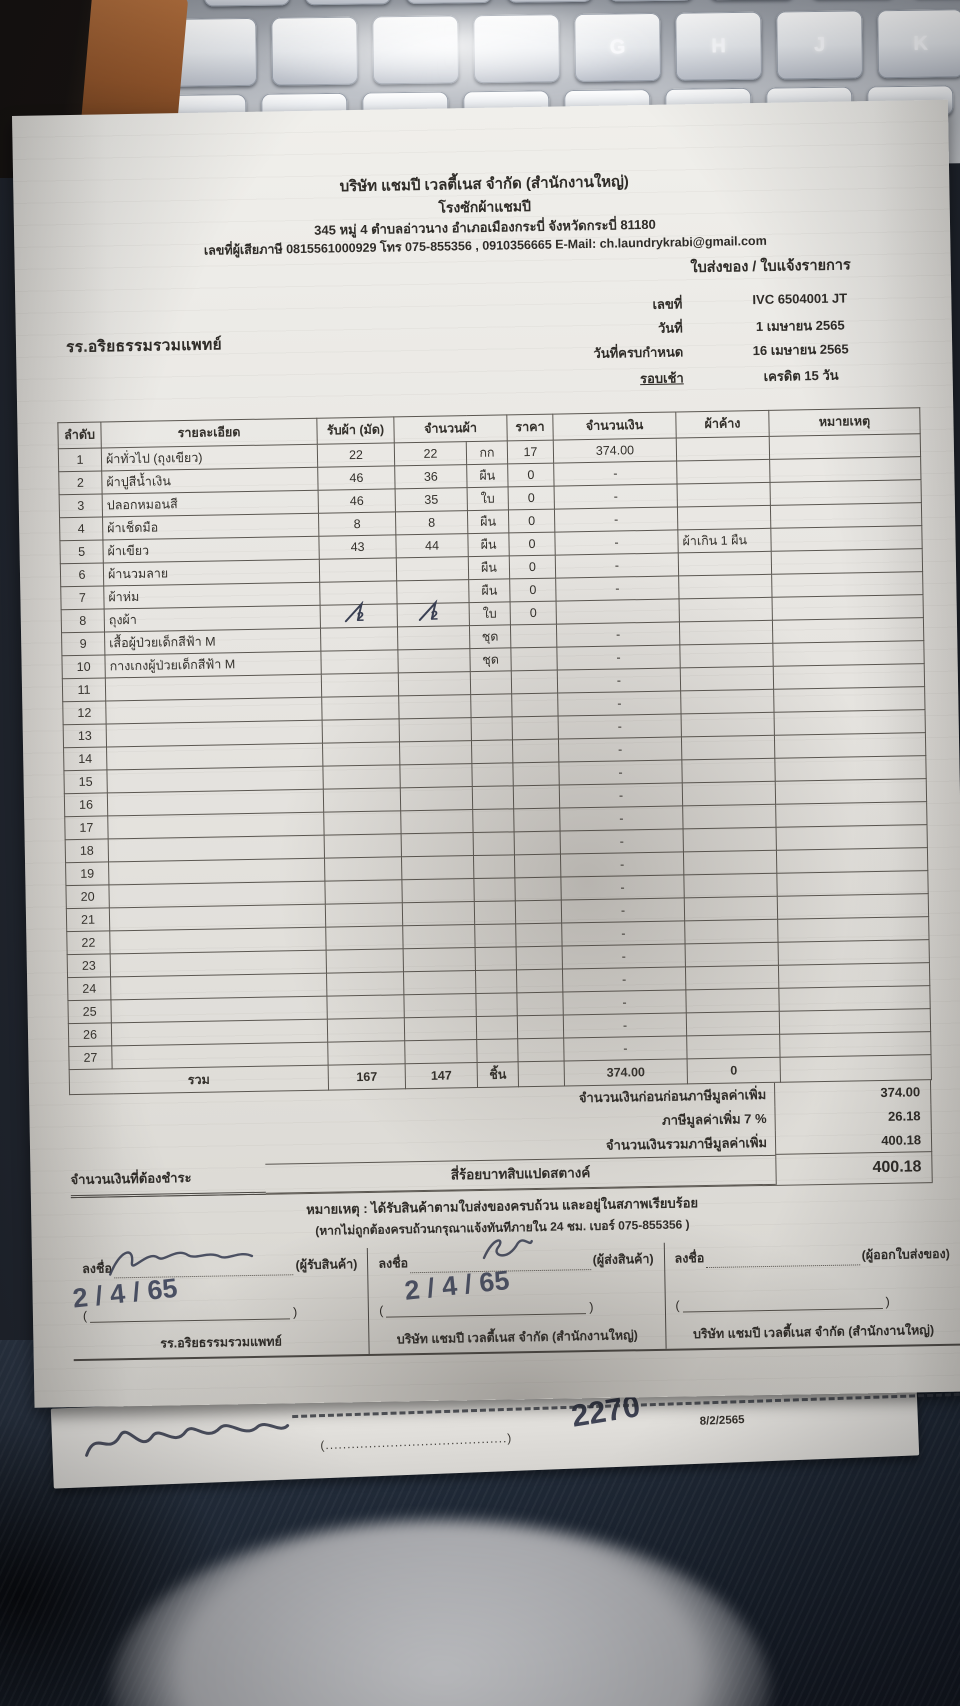  What do you see at coordinates (812, 1303) in the screenshot?
I see `signature-parenthesis: ( )` at bounding box center [812, 1303].